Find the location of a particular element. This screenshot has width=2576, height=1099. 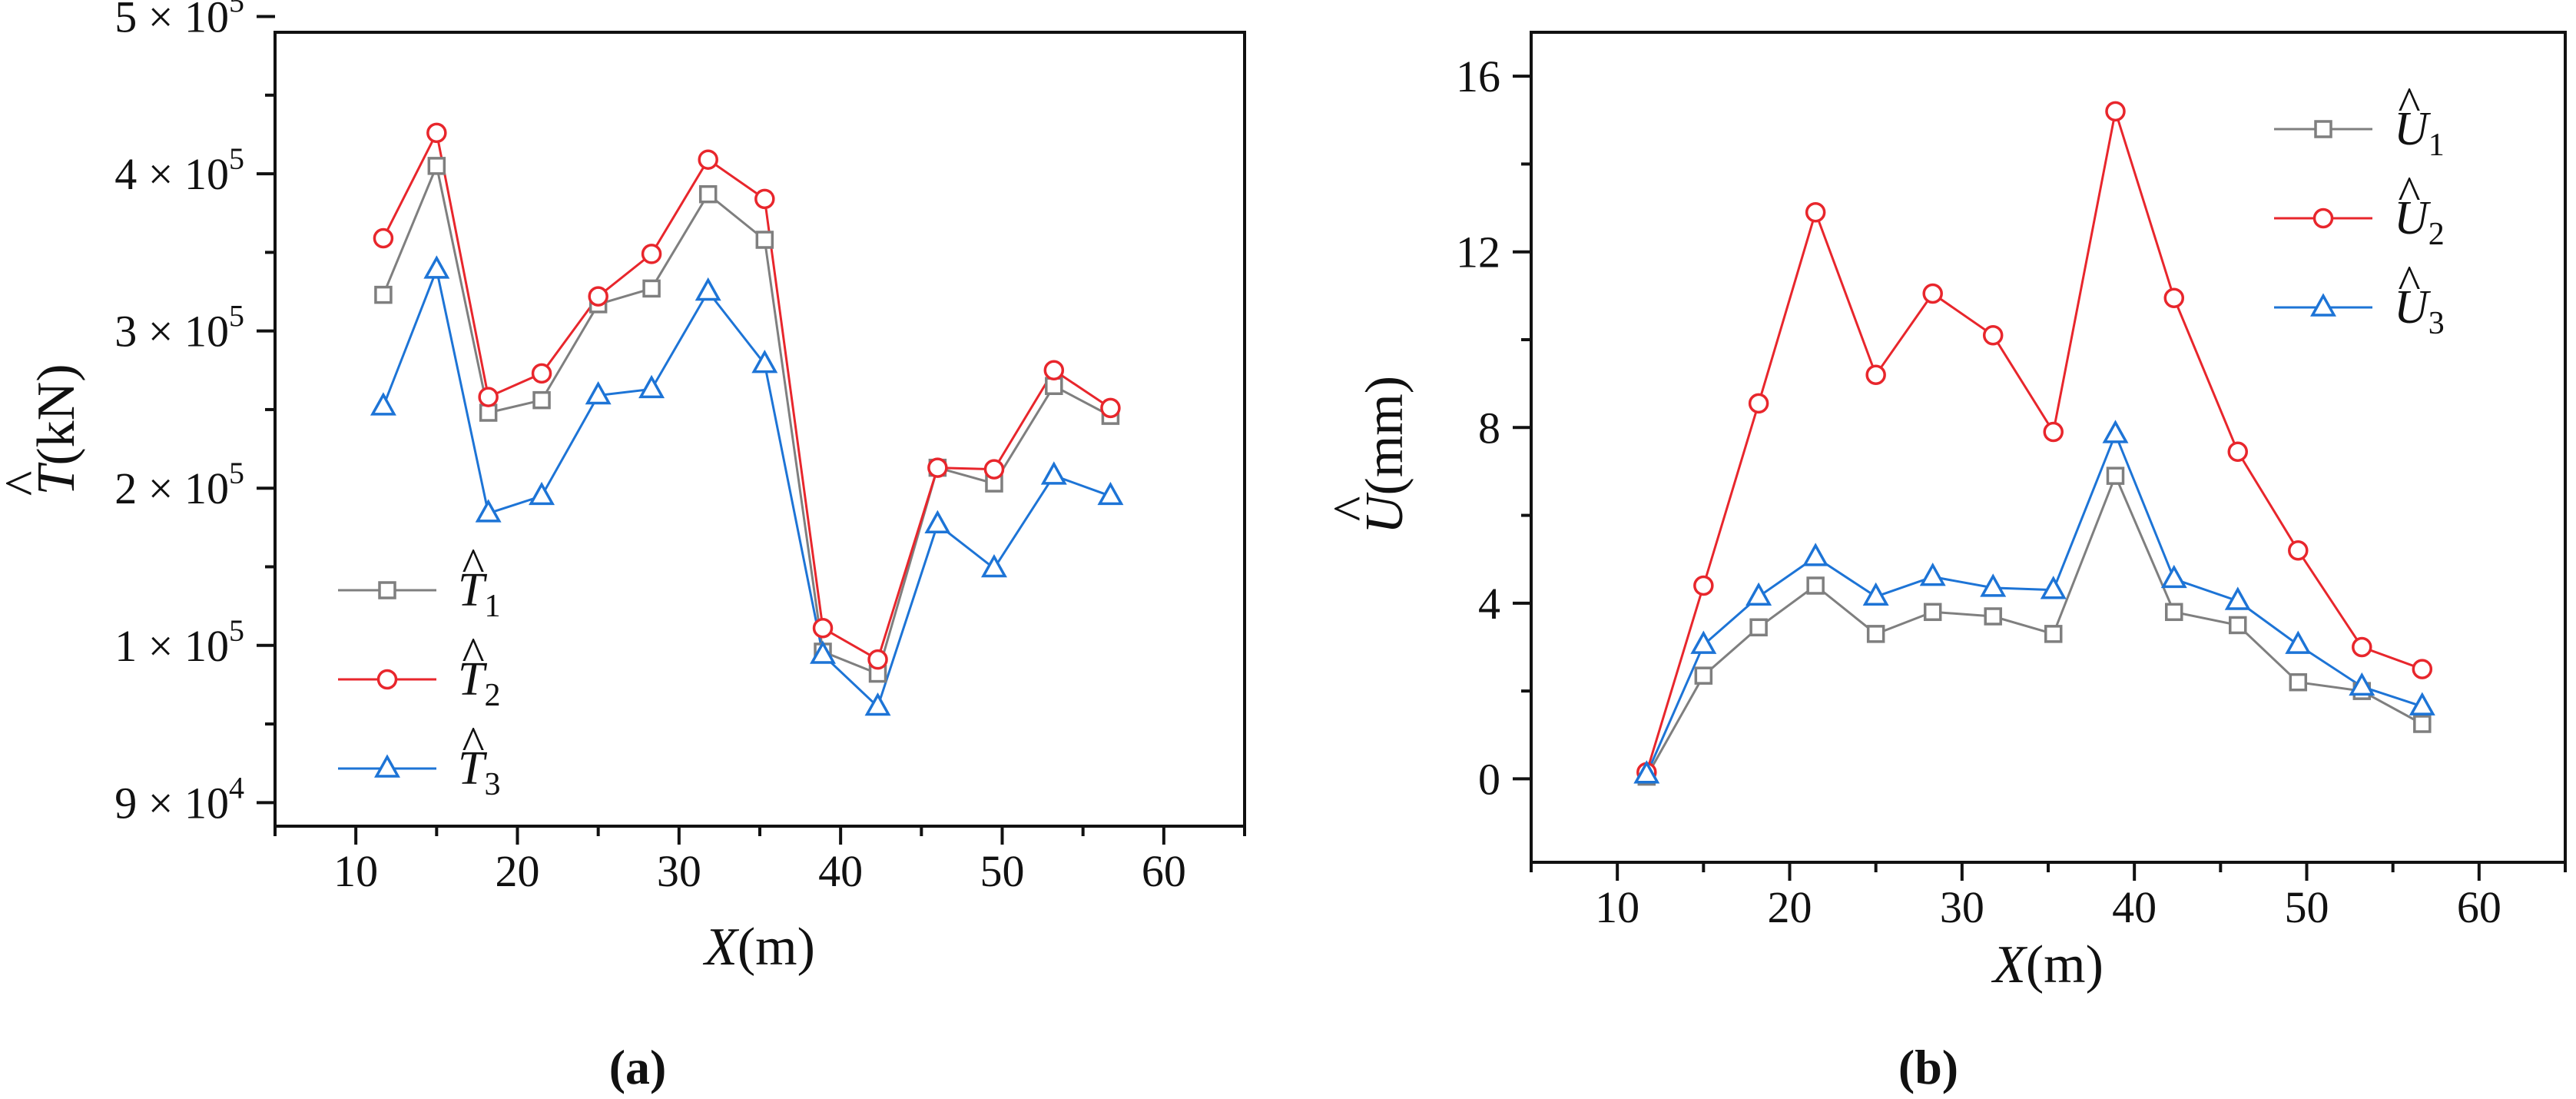

x-tick-label: 60 is located at coordinates (1164, 871).